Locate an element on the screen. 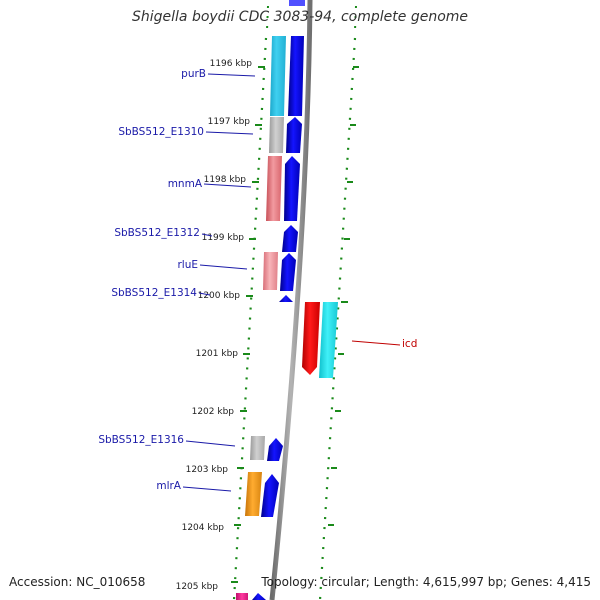 Image resolution: width=600 pixels, height=600 pixels. arrow-rluE is located at coordinates (288, 272).